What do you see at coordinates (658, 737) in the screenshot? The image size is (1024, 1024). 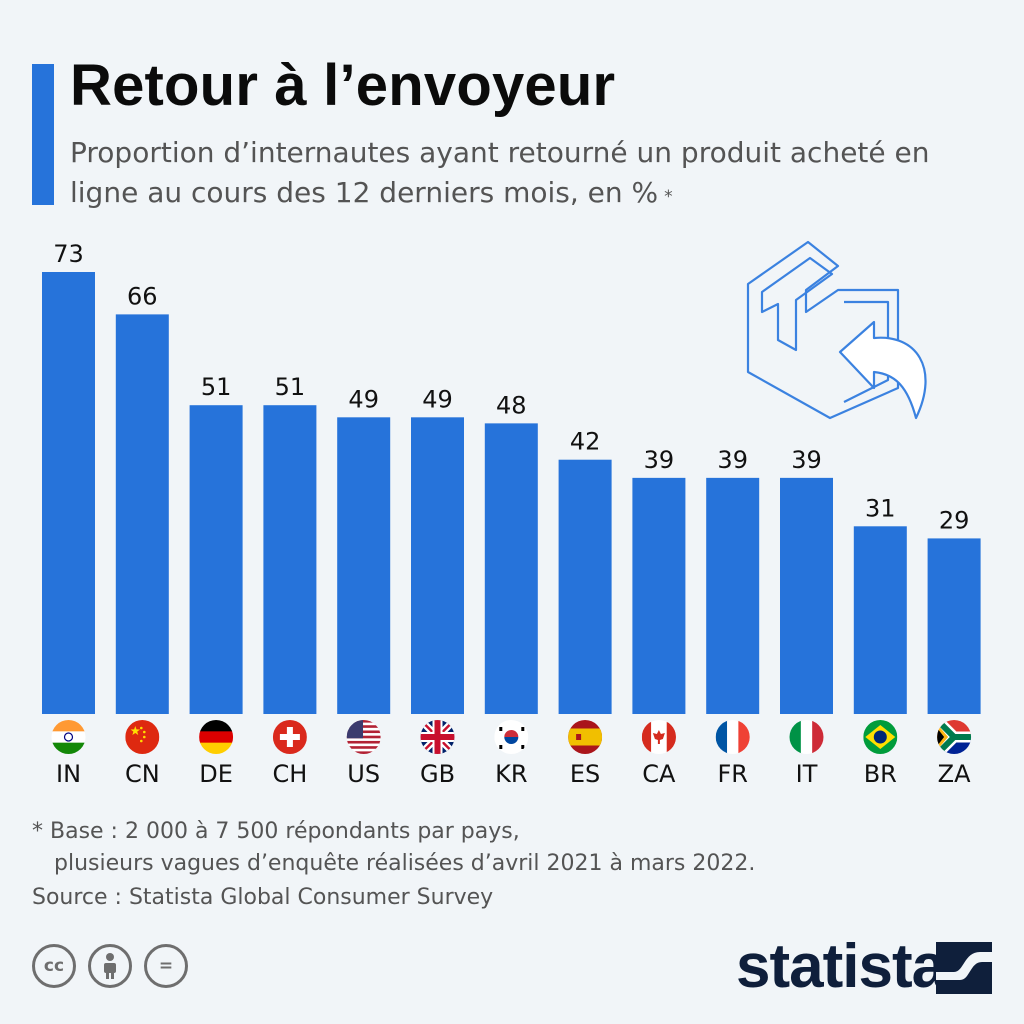 I see `canada-flag-icon` at bounding box center [658, 737].